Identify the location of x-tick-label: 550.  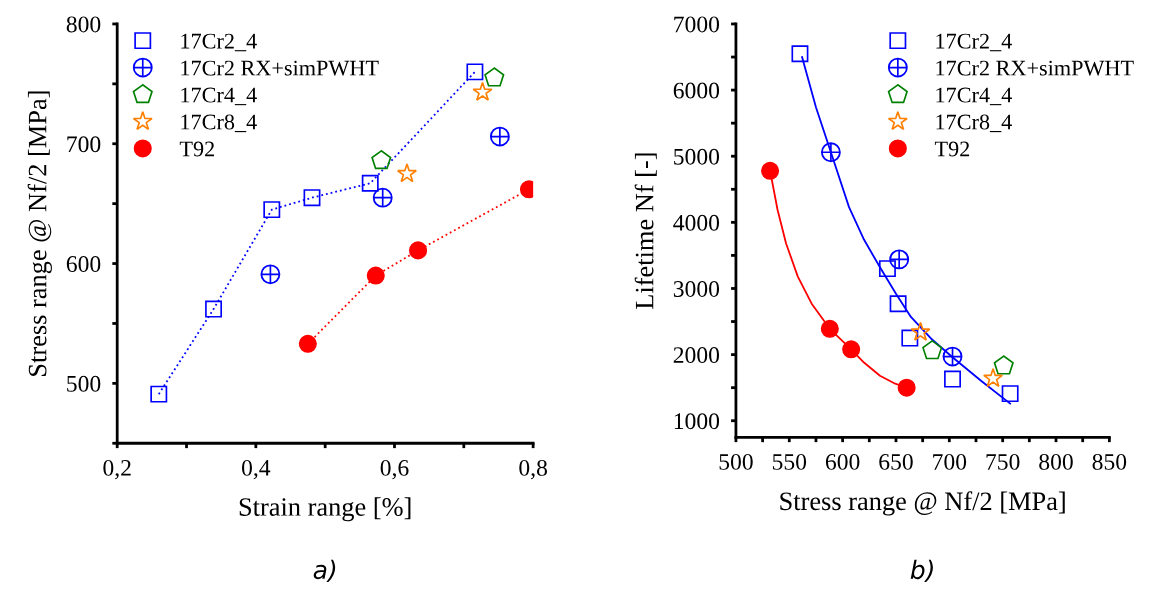
(789, 461).